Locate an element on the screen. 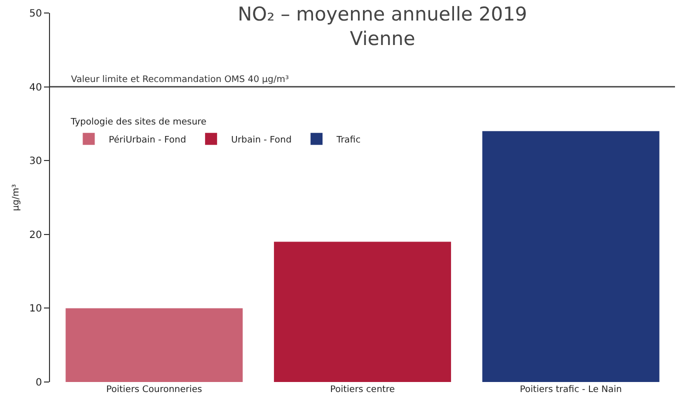 The image size is (683, 408). legend-title: Typologie des sites de mesure is located at coordinates (138, 122).